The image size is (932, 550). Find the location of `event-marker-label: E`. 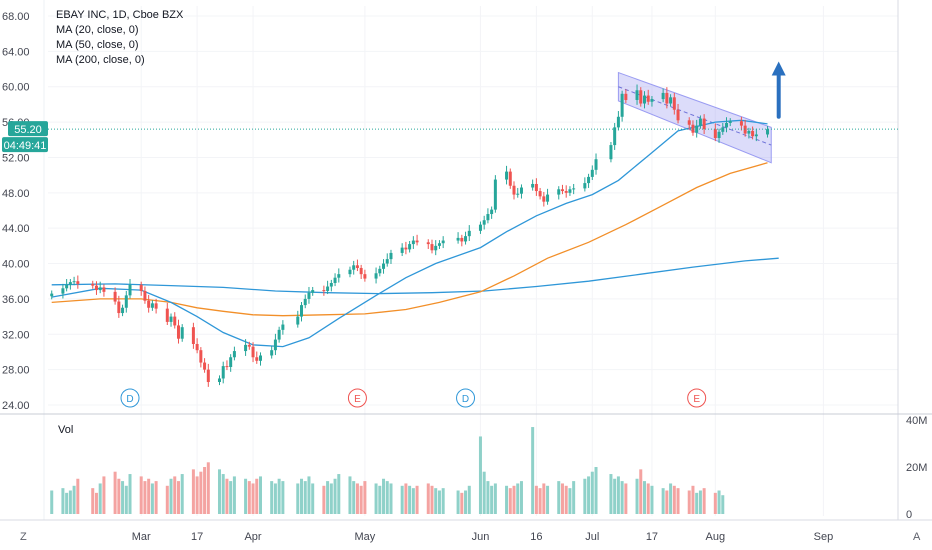

event-marker-label: E is located at coordinates (696, 399).